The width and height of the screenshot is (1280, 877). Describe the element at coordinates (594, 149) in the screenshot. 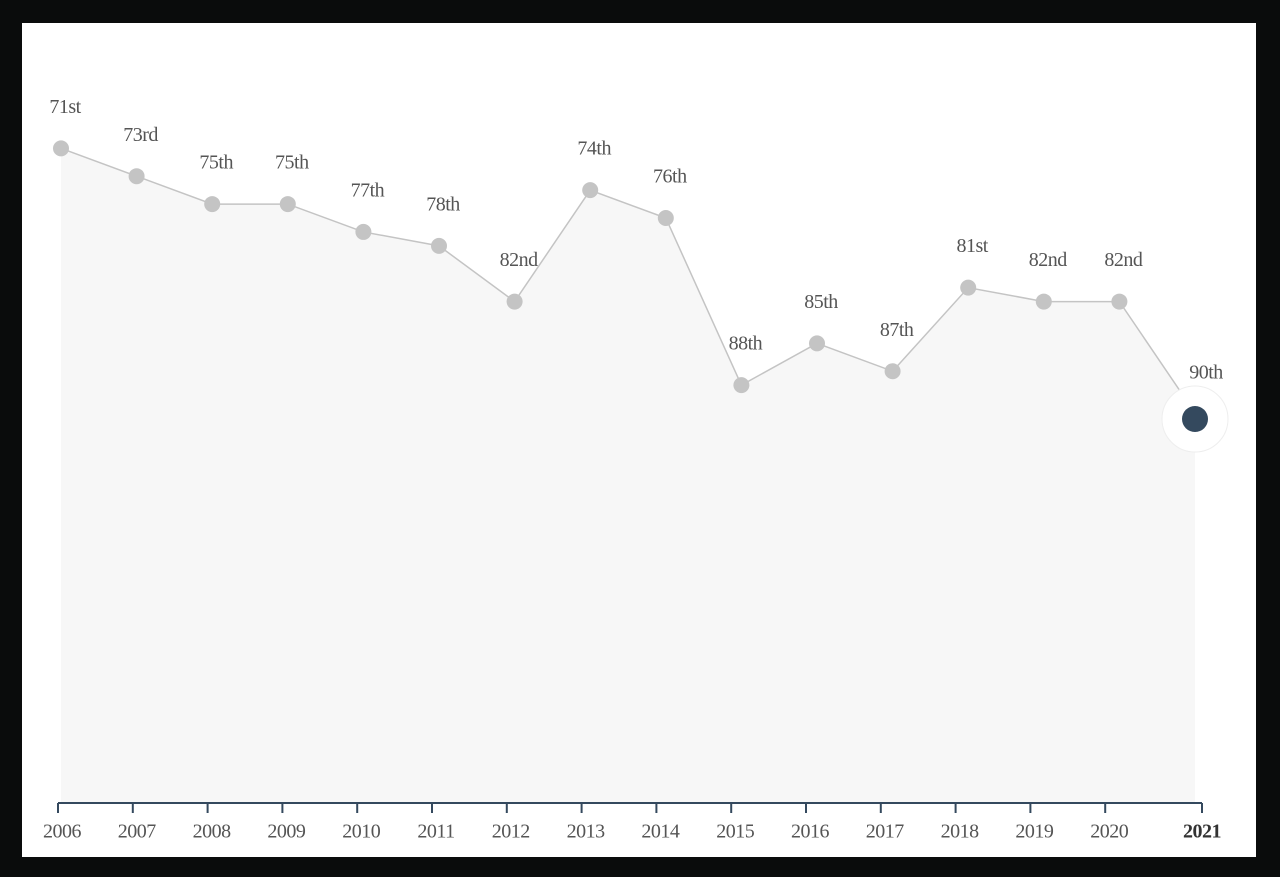

I see `value-label: 74th` at that location.